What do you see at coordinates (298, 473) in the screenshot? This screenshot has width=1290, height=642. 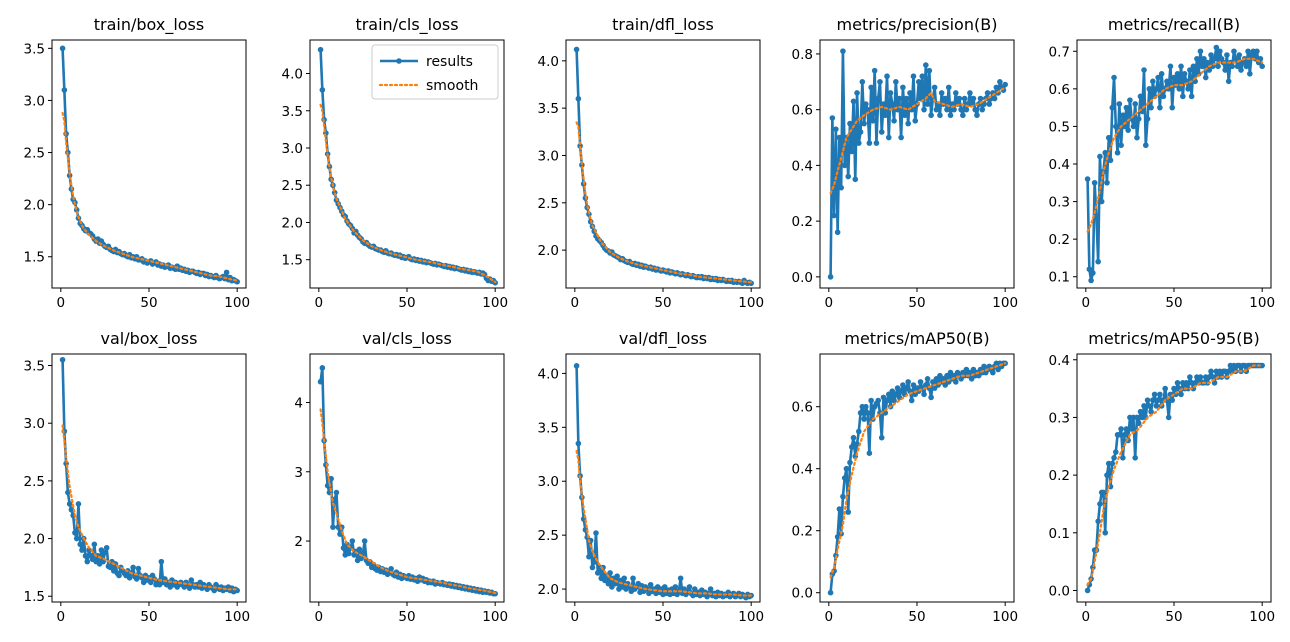 I see `y-tick-label: 3` at bounding box center [298, 473].